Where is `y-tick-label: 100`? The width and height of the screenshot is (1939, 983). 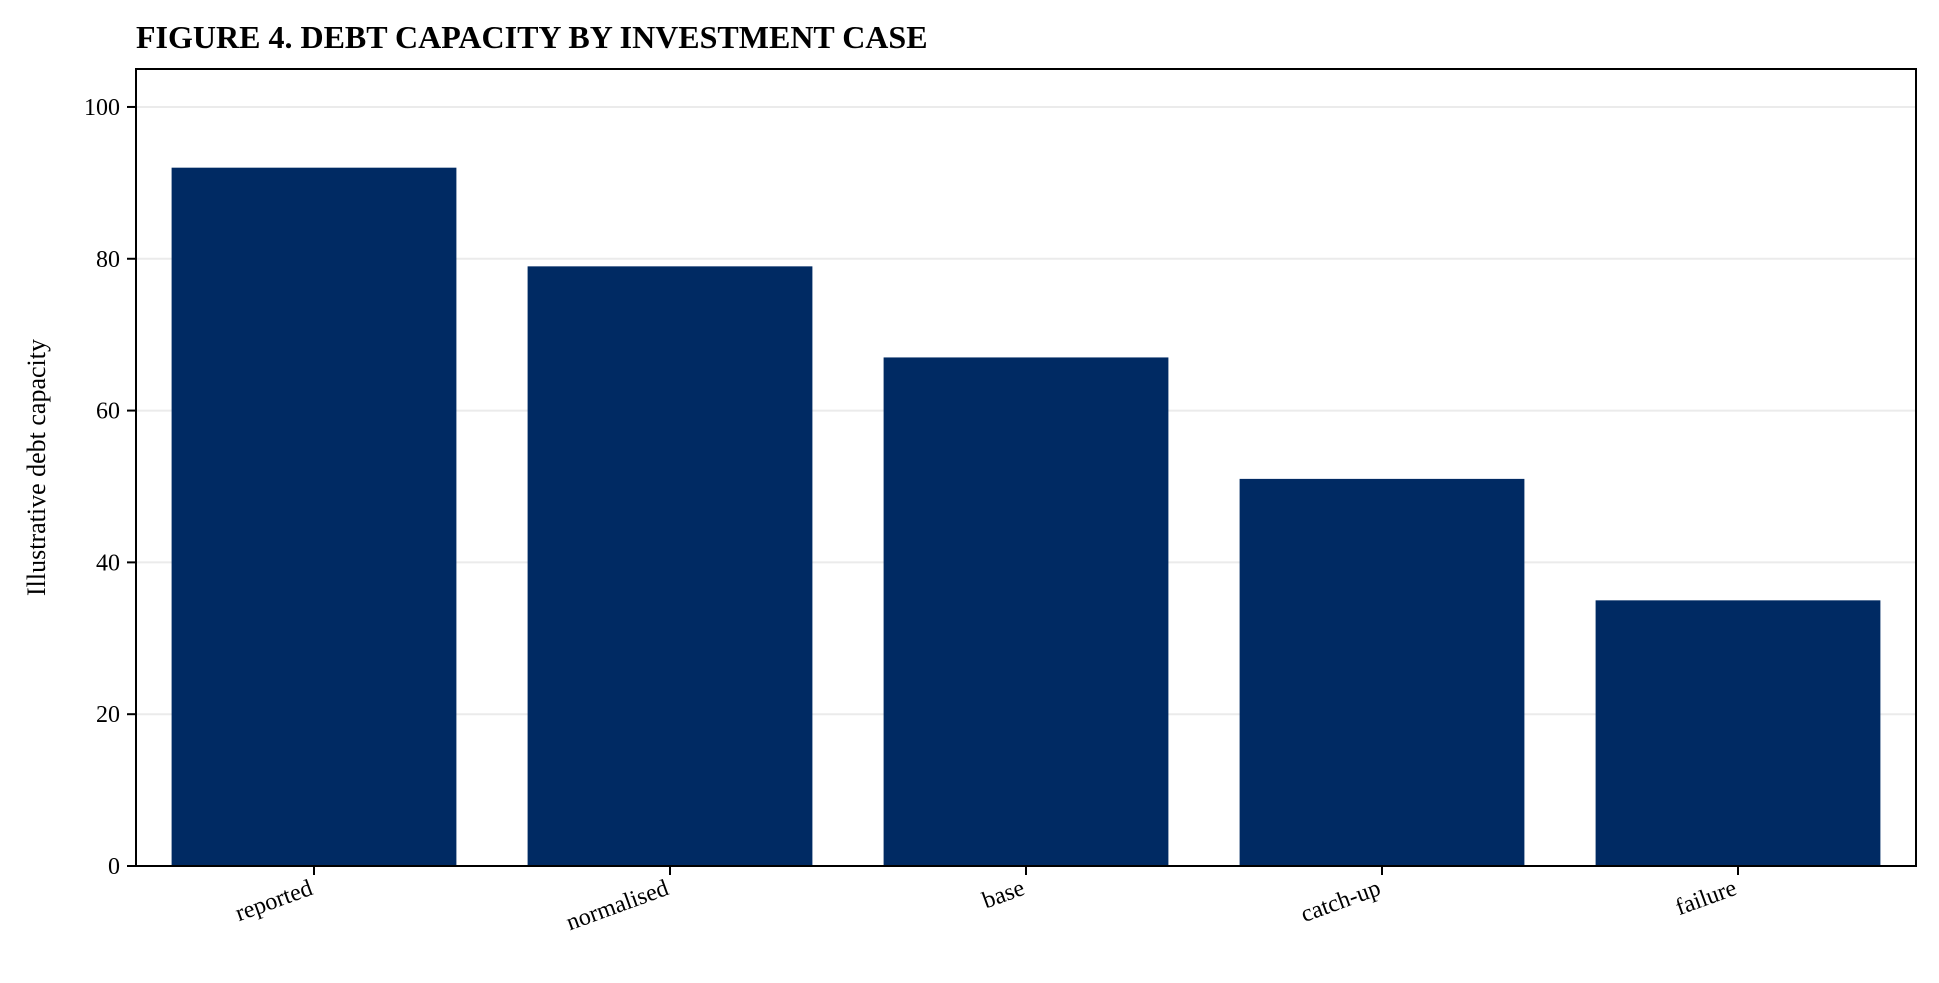 y-tick-label: 100 is located at coordinates (102, 108).